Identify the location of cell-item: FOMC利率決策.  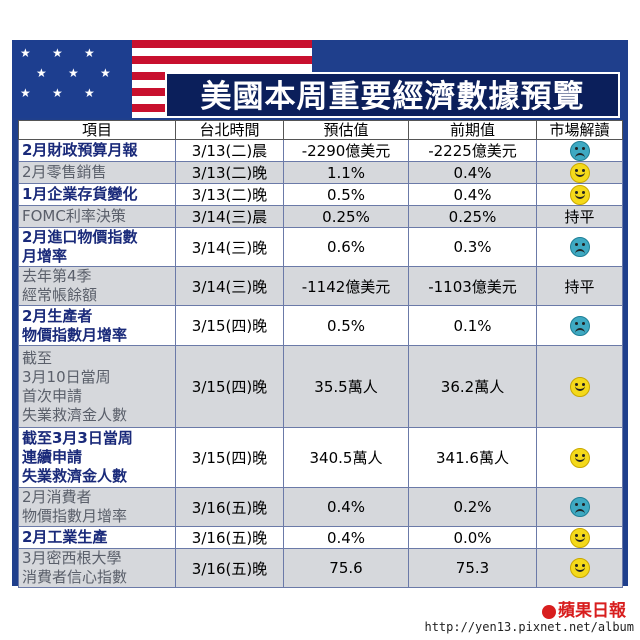
(97, 216).